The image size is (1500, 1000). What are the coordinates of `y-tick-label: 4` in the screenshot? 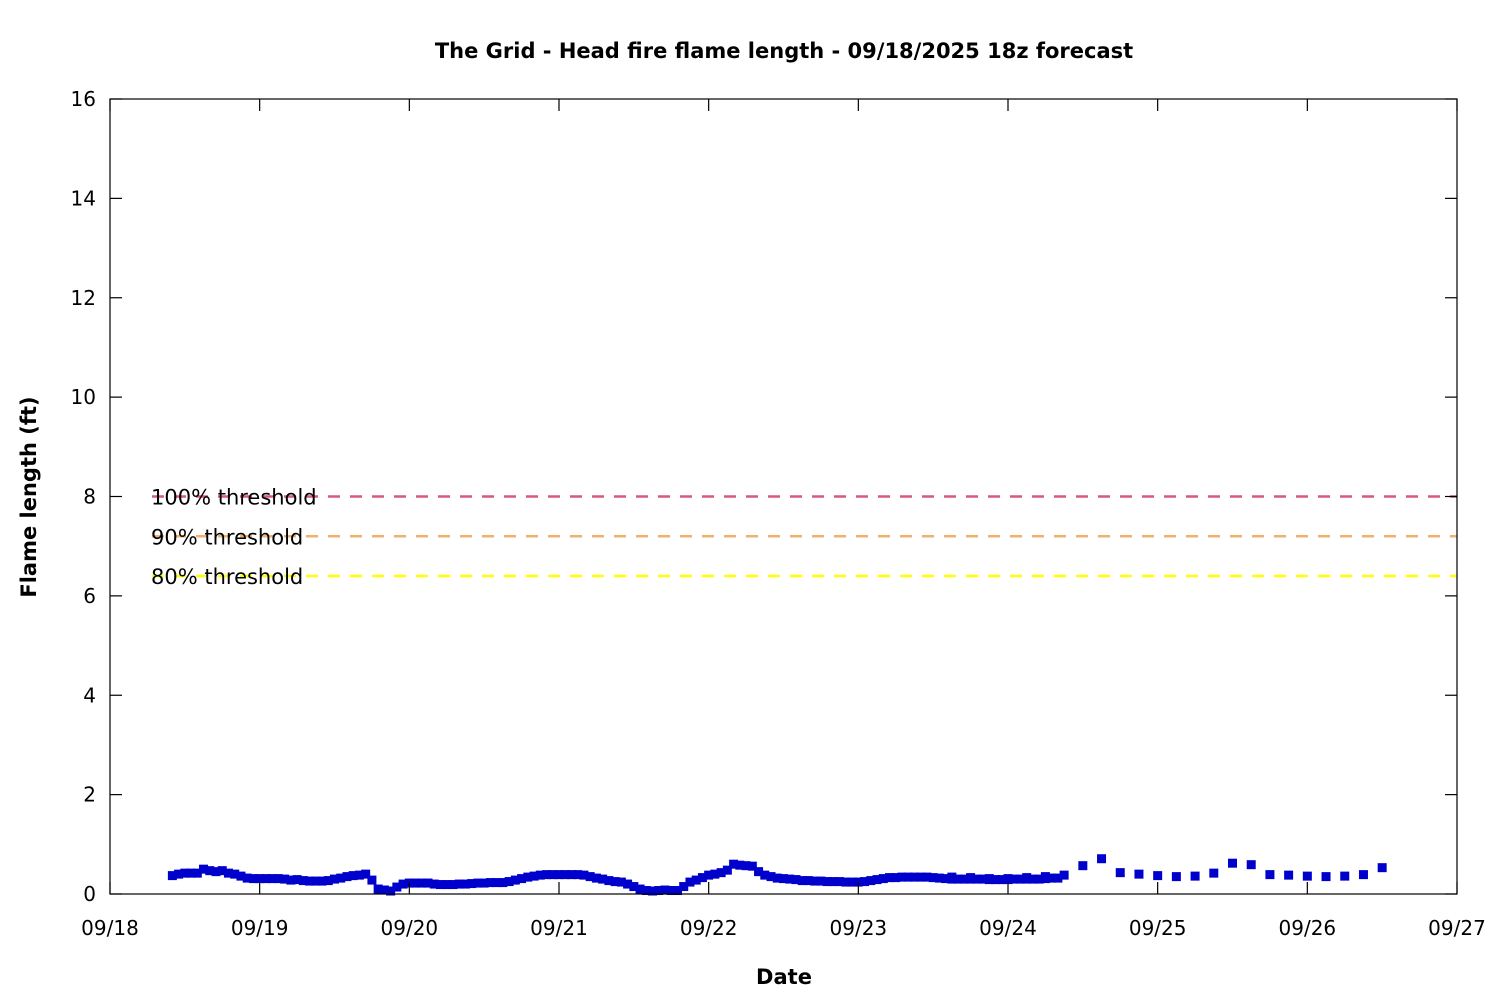 It's located at (89, 695).